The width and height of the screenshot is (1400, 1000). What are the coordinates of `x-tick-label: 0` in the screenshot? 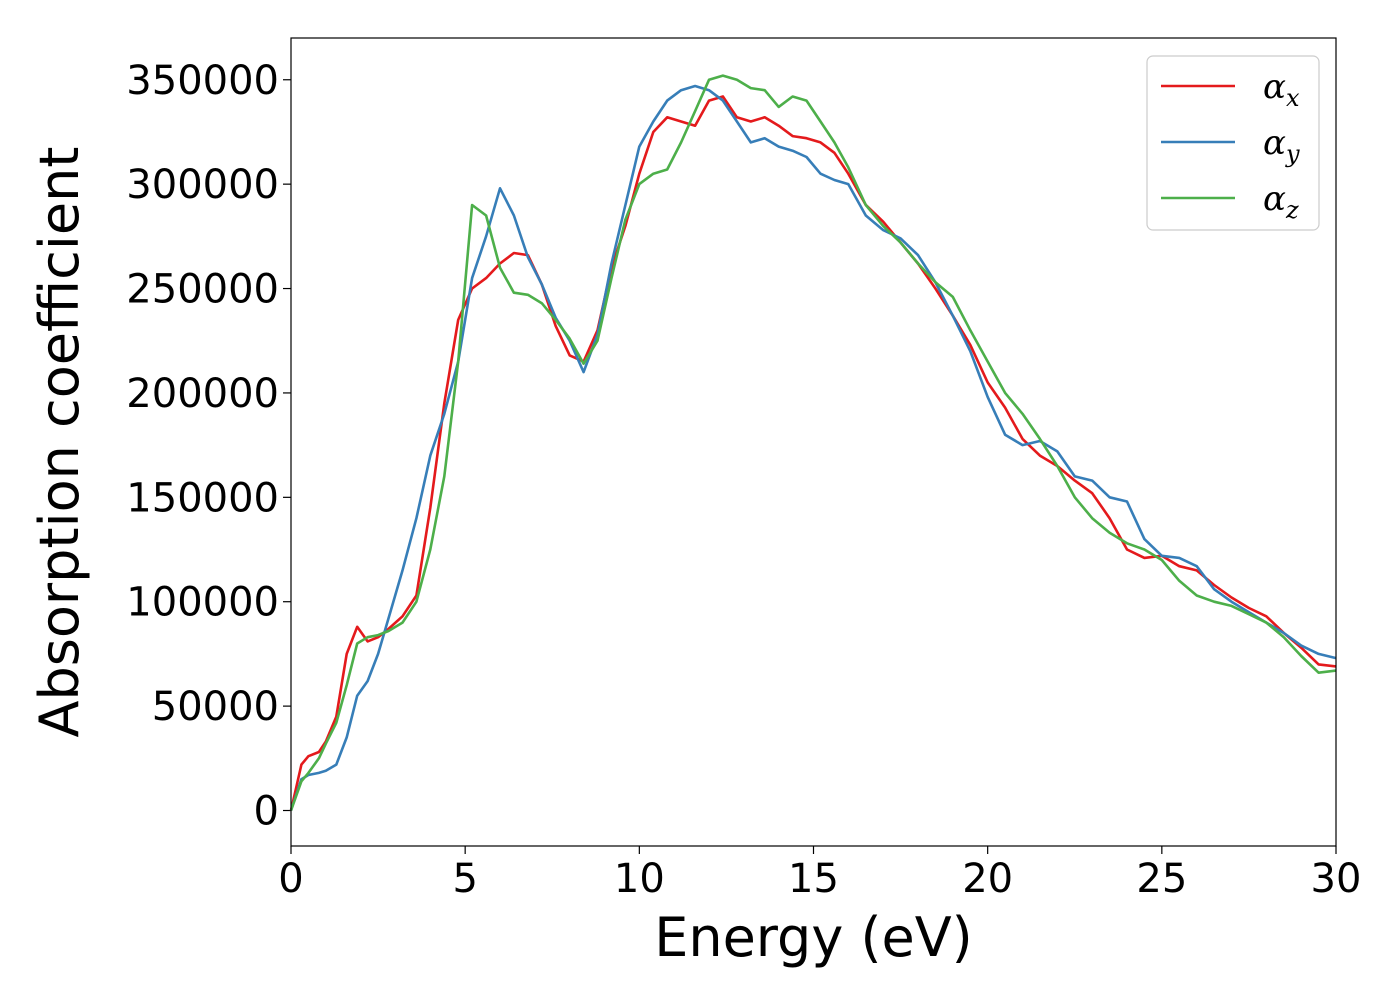 It's located at (290, 879).